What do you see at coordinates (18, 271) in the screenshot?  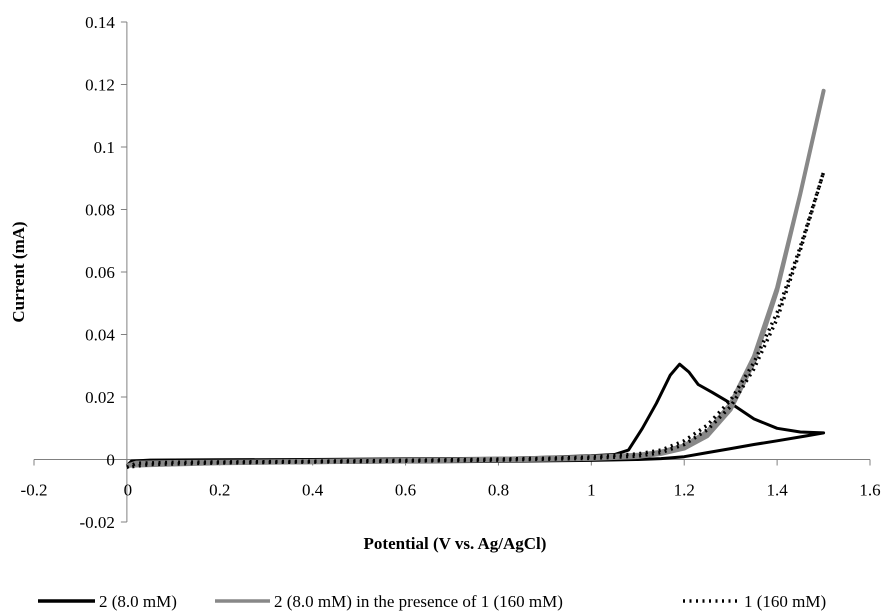 I see `y-axis-title: Current (mA)` at bounding box center [18, 271].